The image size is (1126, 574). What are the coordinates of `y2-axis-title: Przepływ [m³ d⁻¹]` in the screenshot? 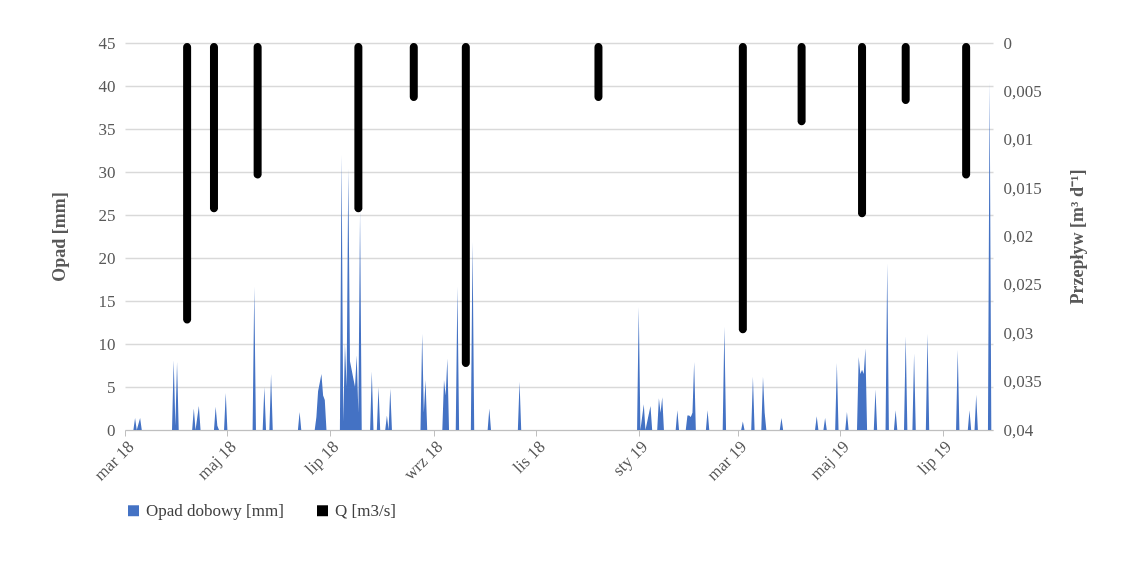 It's located at (1076, 237).